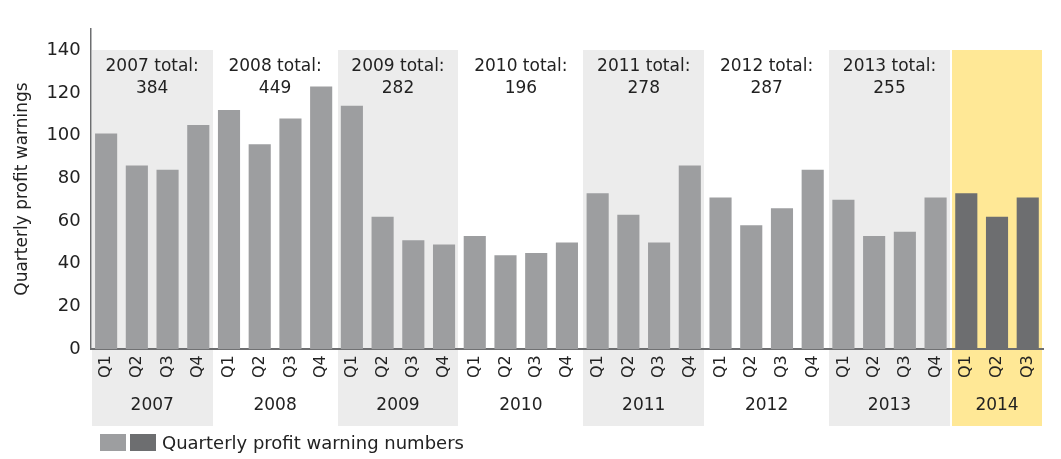  I want to click on y-tick-label: 0, so click(75, 347).